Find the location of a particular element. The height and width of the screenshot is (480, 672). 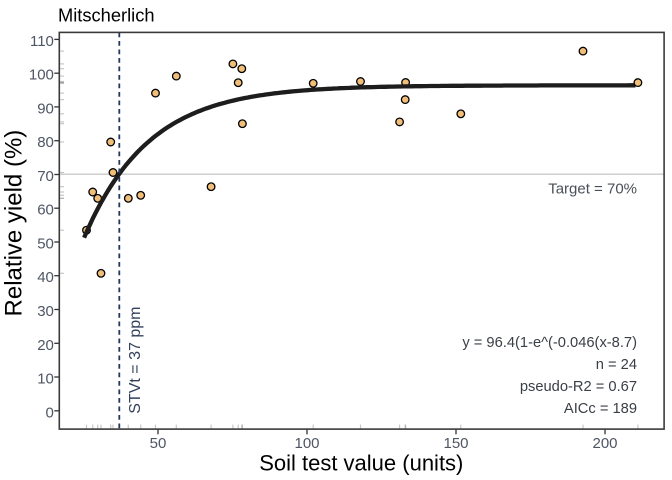

svg-text: 40 is located at coordinates (45, 277).